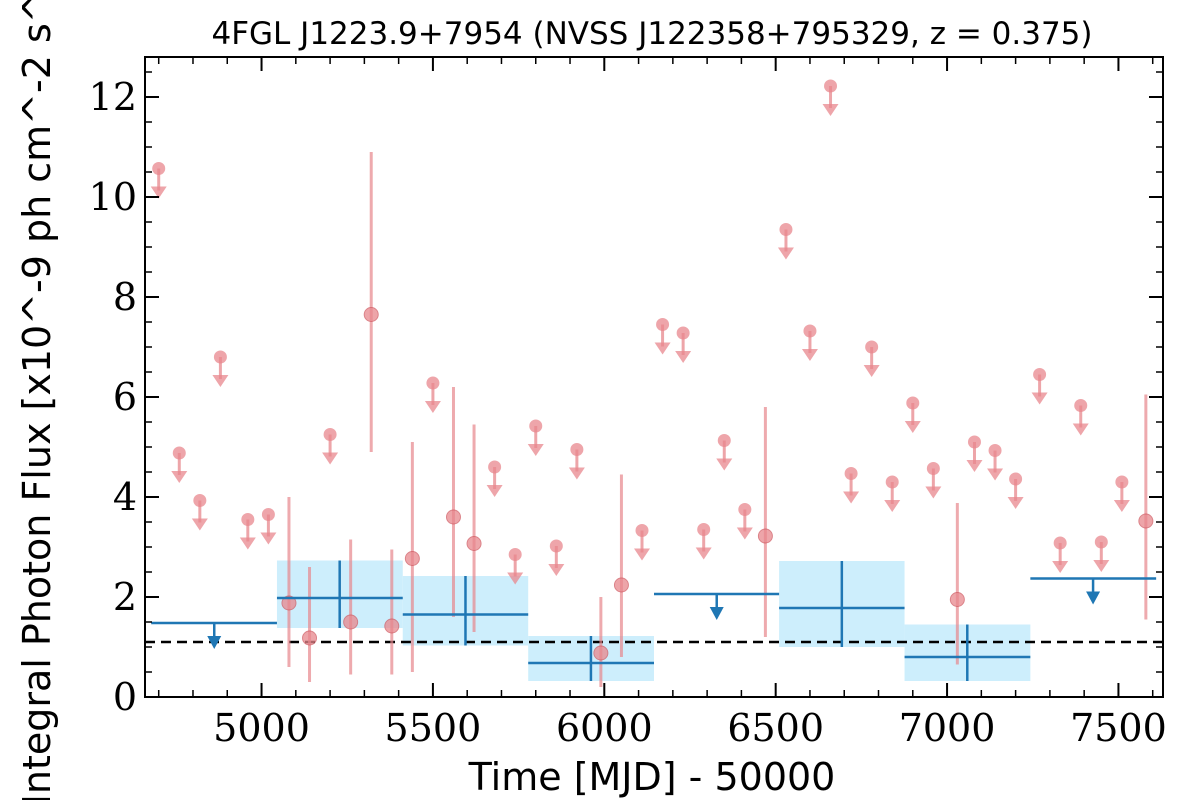 This screenshot has height=800, width=1200. I want to click on y-tick-label: 8, so click(125, 297).